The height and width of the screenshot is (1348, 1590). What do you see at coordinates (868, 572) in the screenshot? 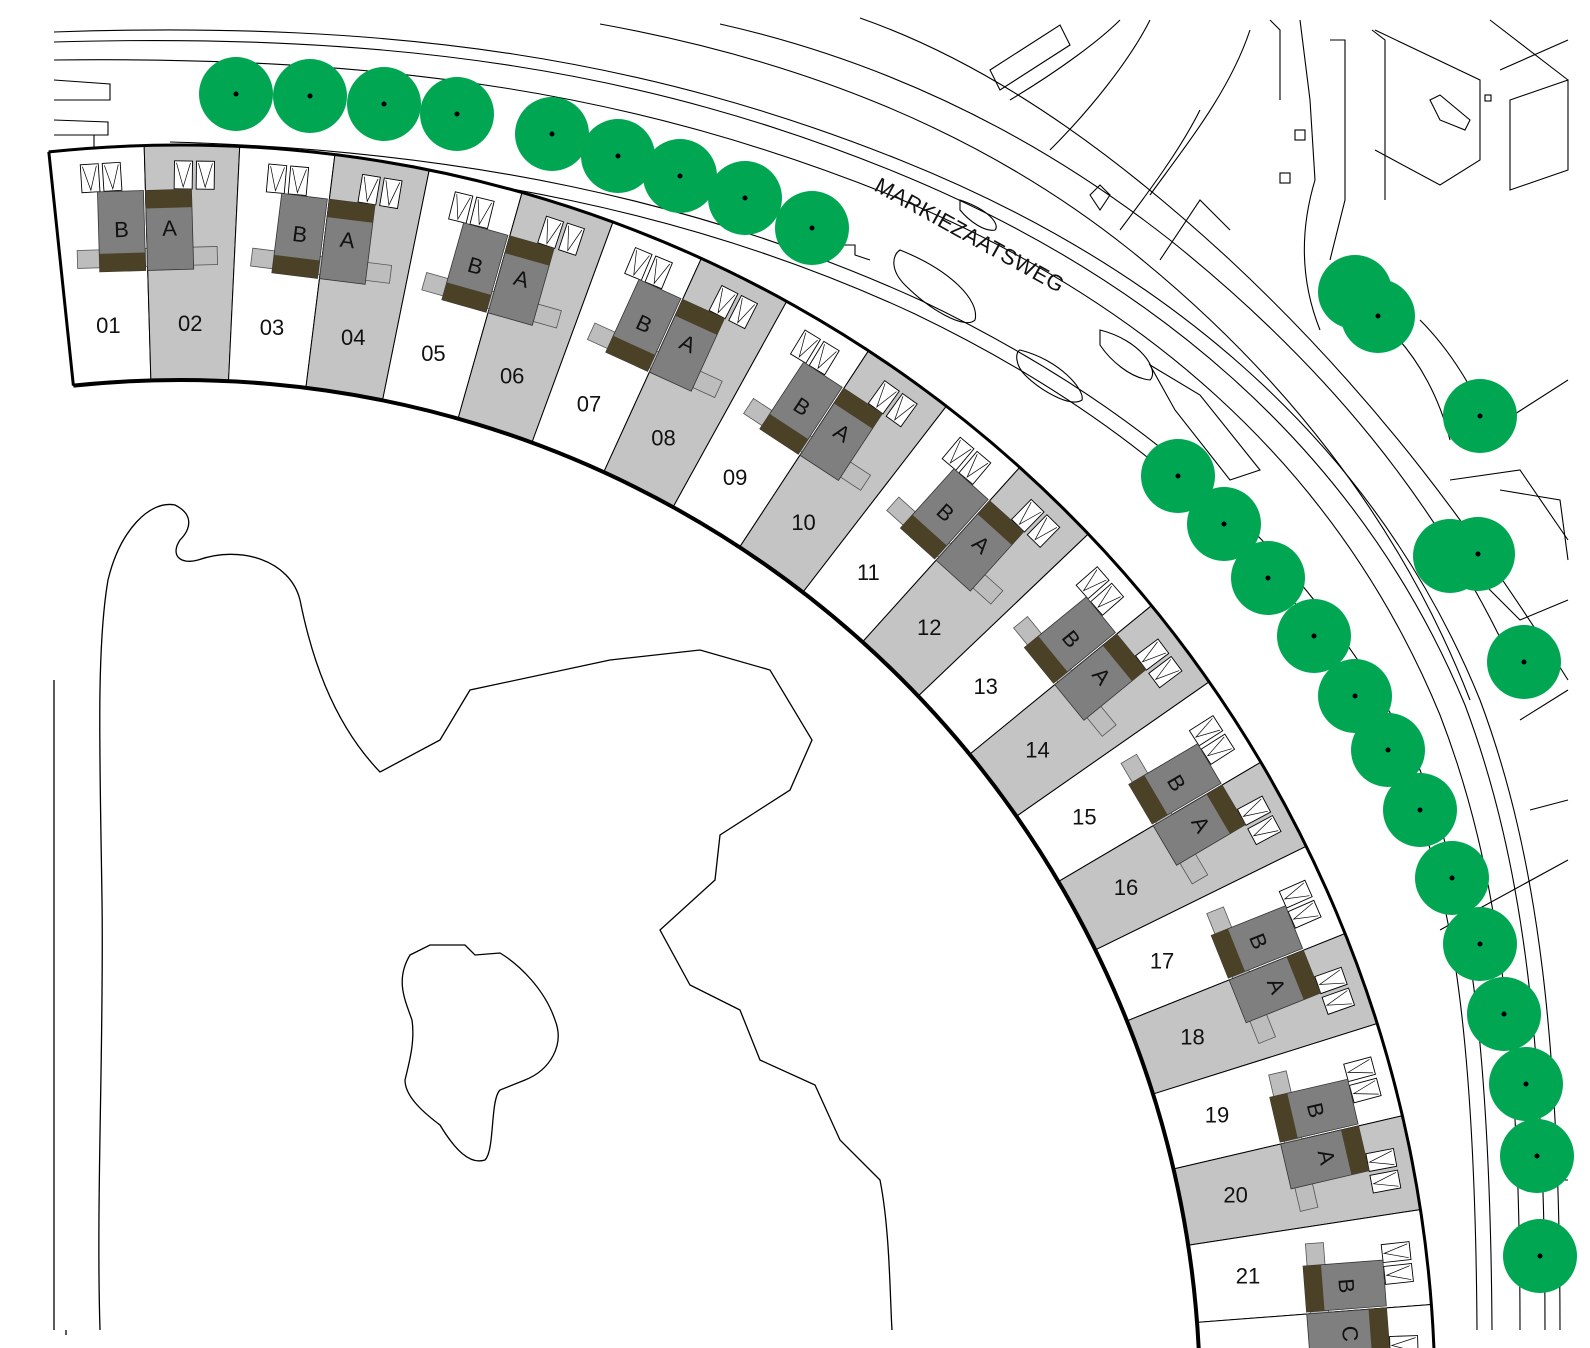
I see `plot-number-label: 11` at bounding box center [868, 572].